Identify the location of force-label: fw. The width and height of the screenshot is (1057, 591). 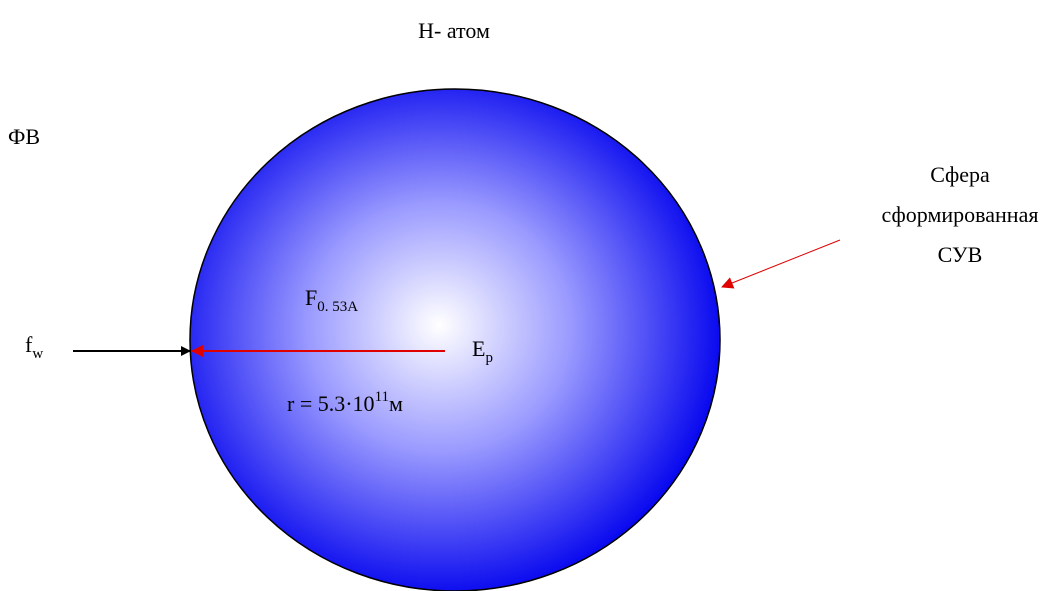
(34, 347).